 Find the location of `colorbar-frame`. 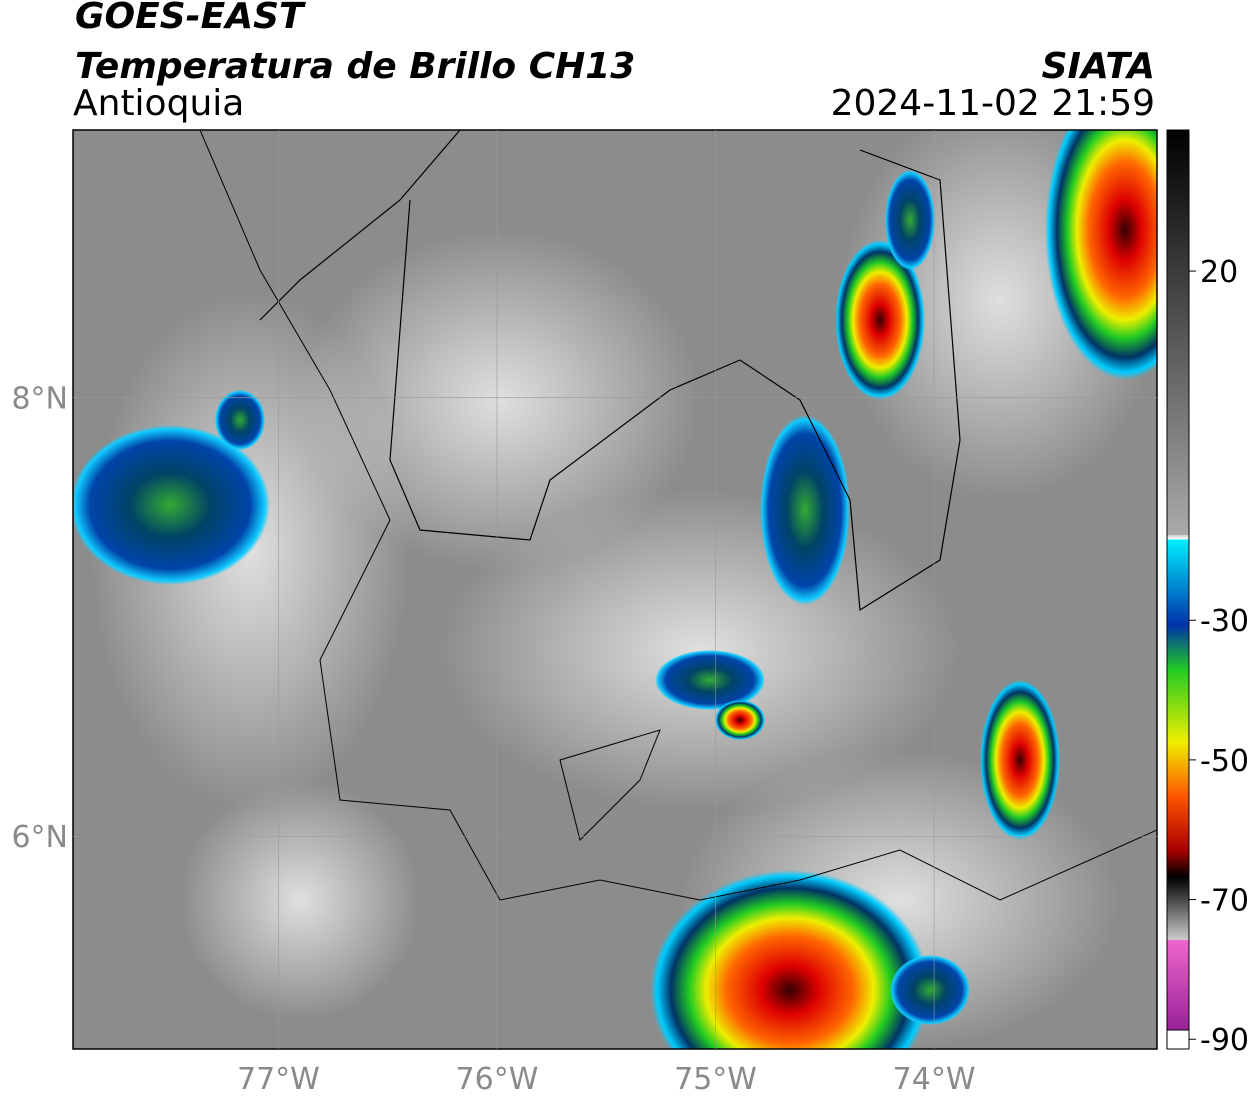

colorbar-frame is located at coordinates (1178, 589).